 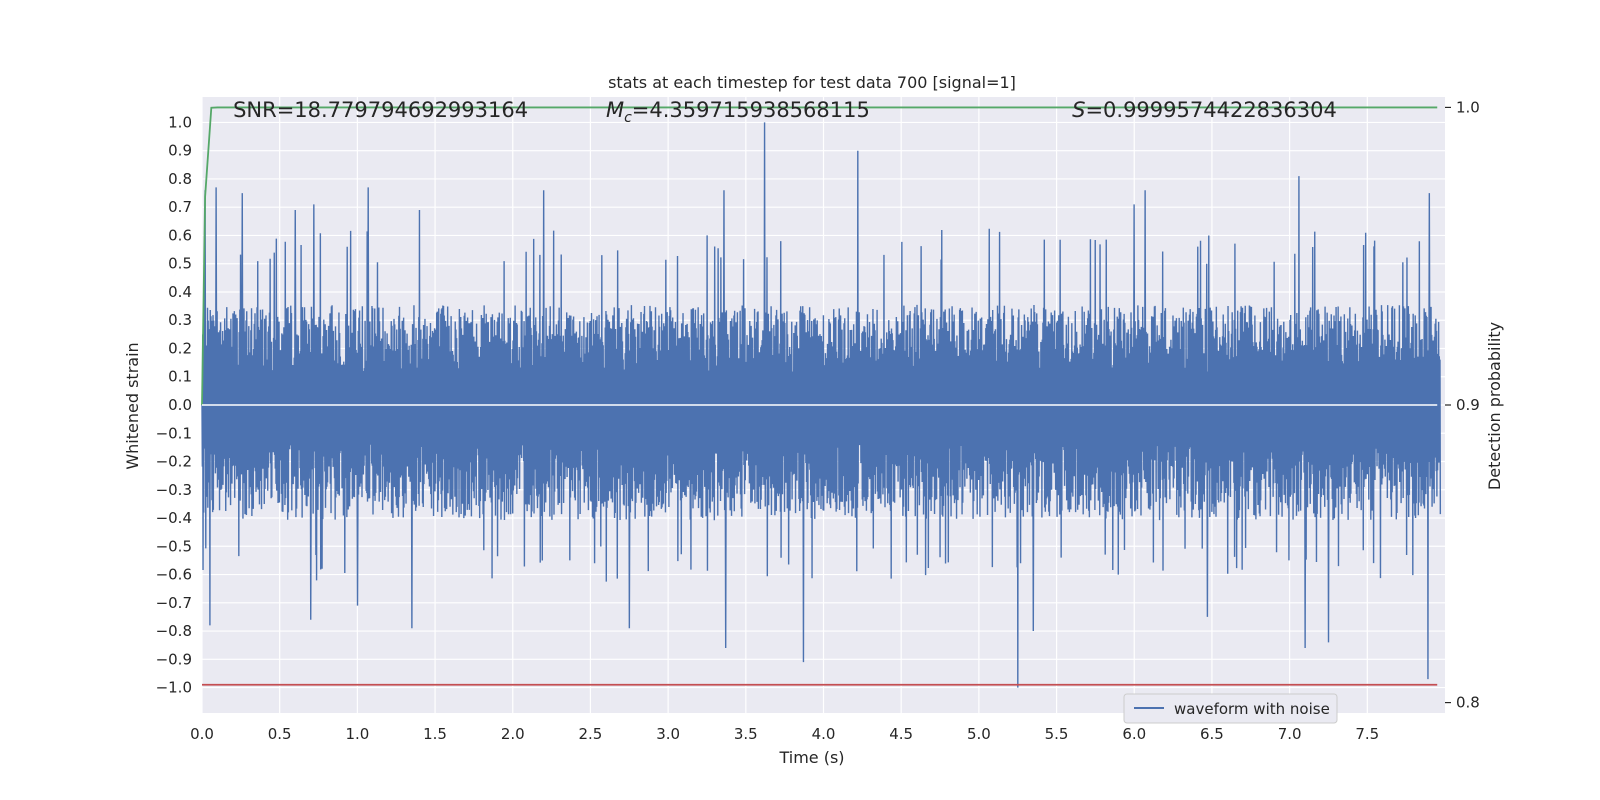 I want to click on y2-axis-label: Detection probability, so click(x=1494, y=406).